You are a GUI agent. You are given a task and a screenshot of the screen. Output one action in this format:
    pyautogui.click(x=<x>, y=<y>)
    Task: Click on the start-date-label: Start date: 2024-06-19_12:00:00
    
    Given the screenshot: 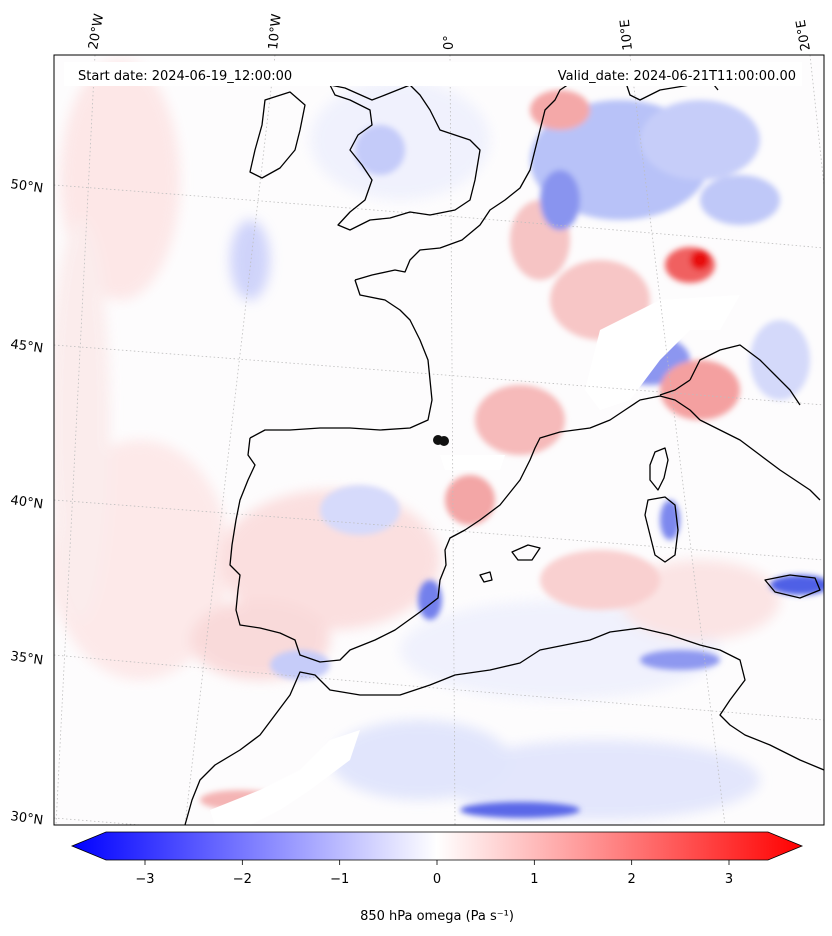 What is the action you would take?
    pyautogui.click(x=185, y=76)
    